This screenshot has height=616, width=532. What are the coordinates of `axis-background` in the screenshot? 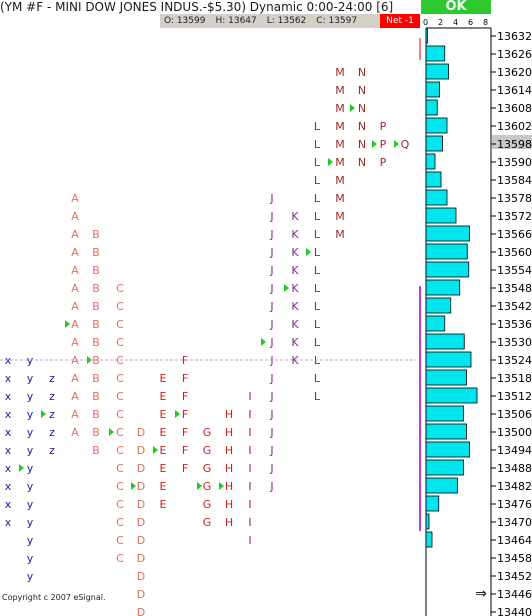 It's located at (511, 322).